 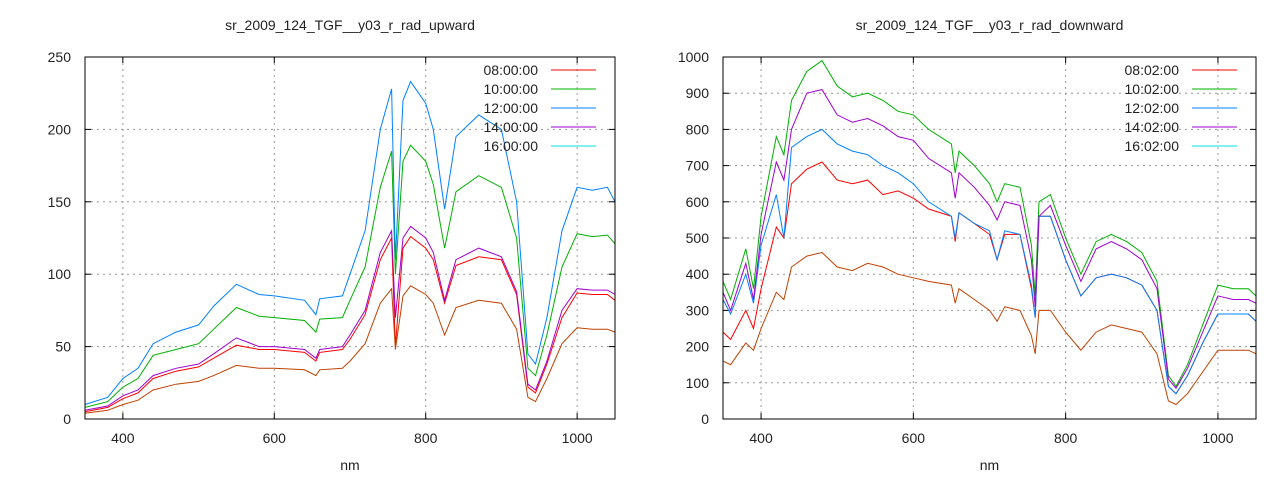 What do you see at coordinates (540, 108) in the screenshot?
I see `legend-entry: 12:00:00` at bounding box center [540, 108].